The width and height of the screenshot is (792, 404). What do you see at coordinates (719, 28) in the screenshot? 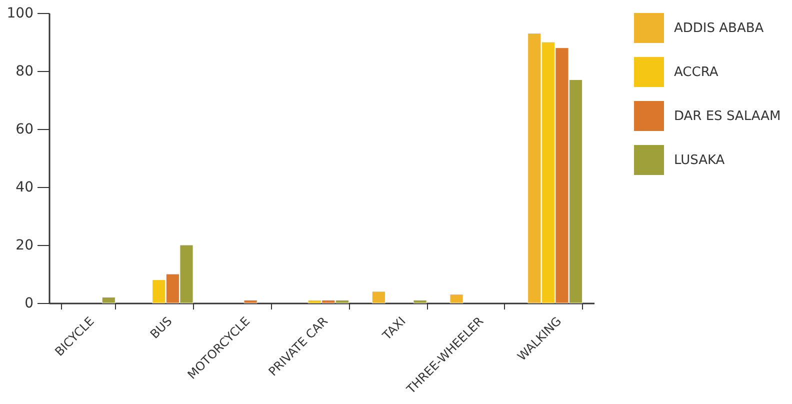
I see `legend-label: ADDIS ABABA` at bounding box center [719, 28].